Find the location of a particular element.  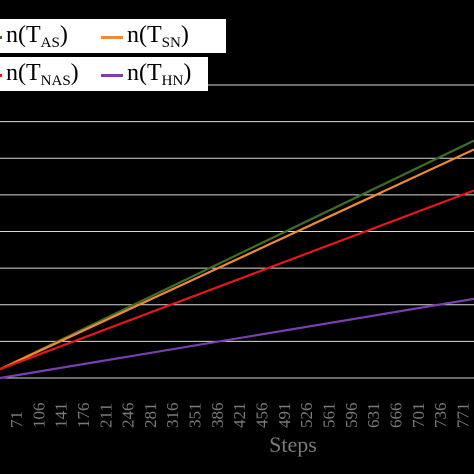

x-tick-label: 316 is located at coordinates (172, 416).